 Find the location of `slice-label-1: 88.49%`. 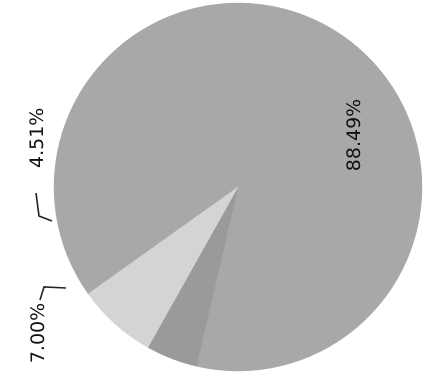

slice-label-1: 88.49% is located at coordinates (354, 135).